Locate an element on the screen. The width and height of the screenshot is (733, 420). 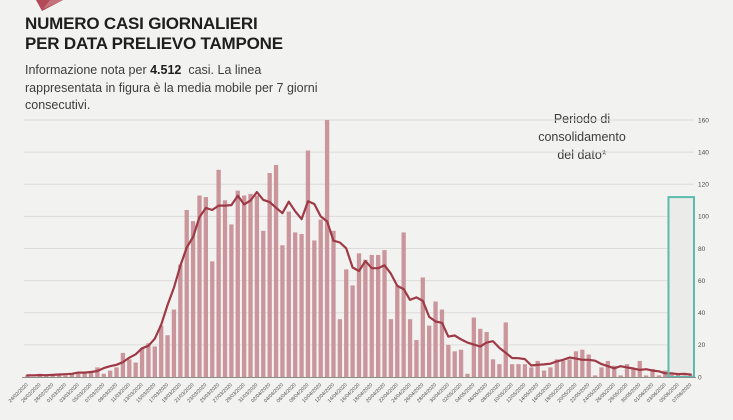
x-axis-label: 02/04/2020 is located at coordinates (261, 393).